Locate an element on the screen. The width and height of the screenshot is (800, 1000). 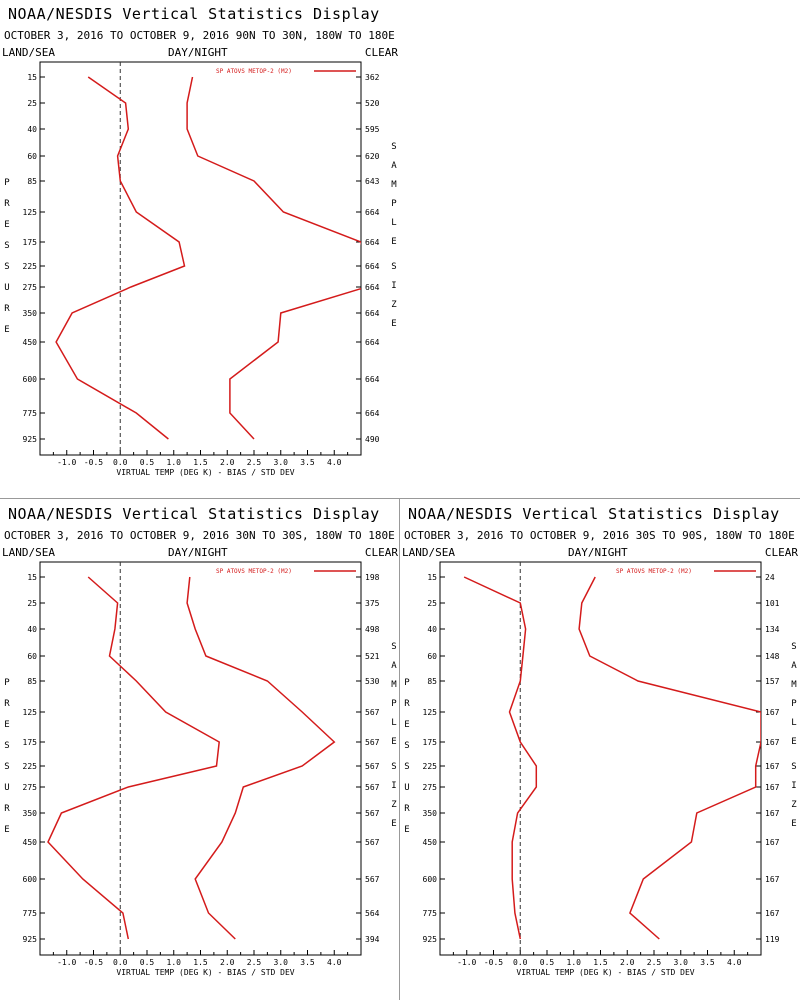
legend-label: SP ATOVS METOP-2 (M2) is located at coordinates (254, 571).